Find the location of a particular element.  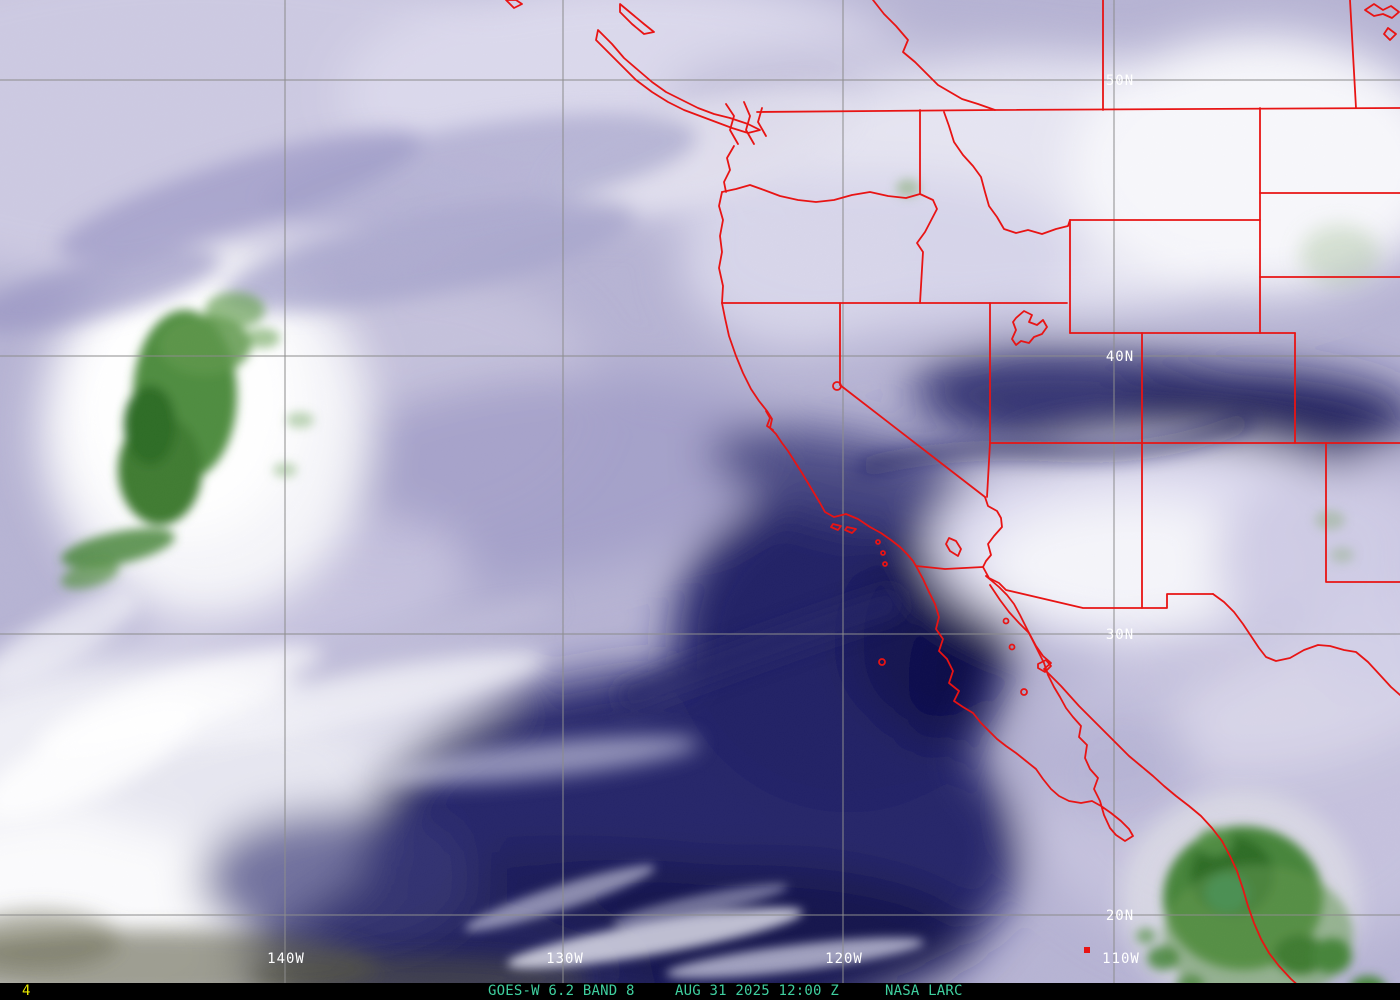

lat-label-50n: 50N is located at coordinates (1120, 81).